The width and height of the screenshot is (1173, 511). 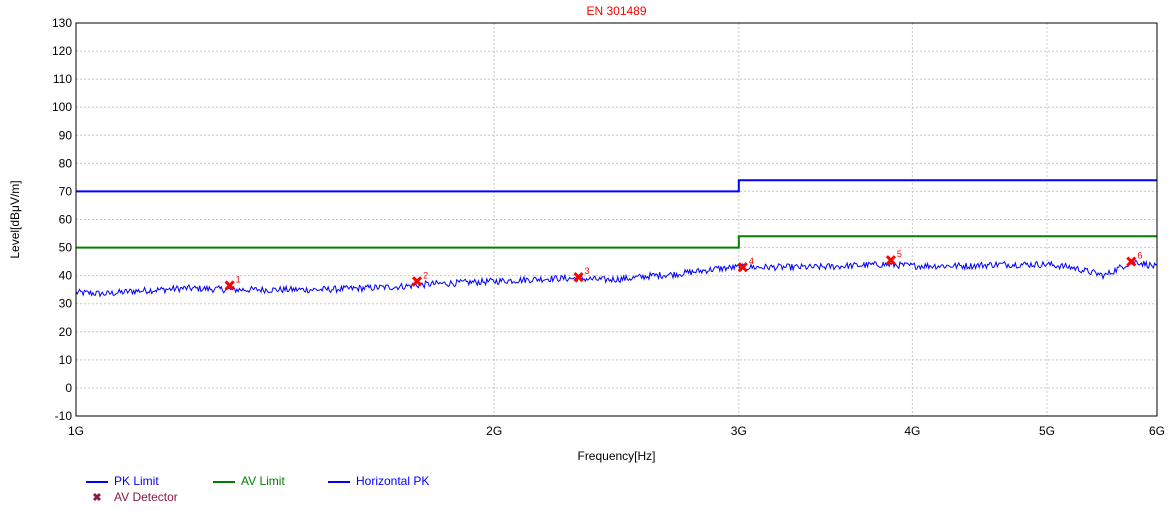 What do you see at coordinates (494, 431) in the screenshot?
I see `x-tick-label: 2G` at bounding box center [494, 431].